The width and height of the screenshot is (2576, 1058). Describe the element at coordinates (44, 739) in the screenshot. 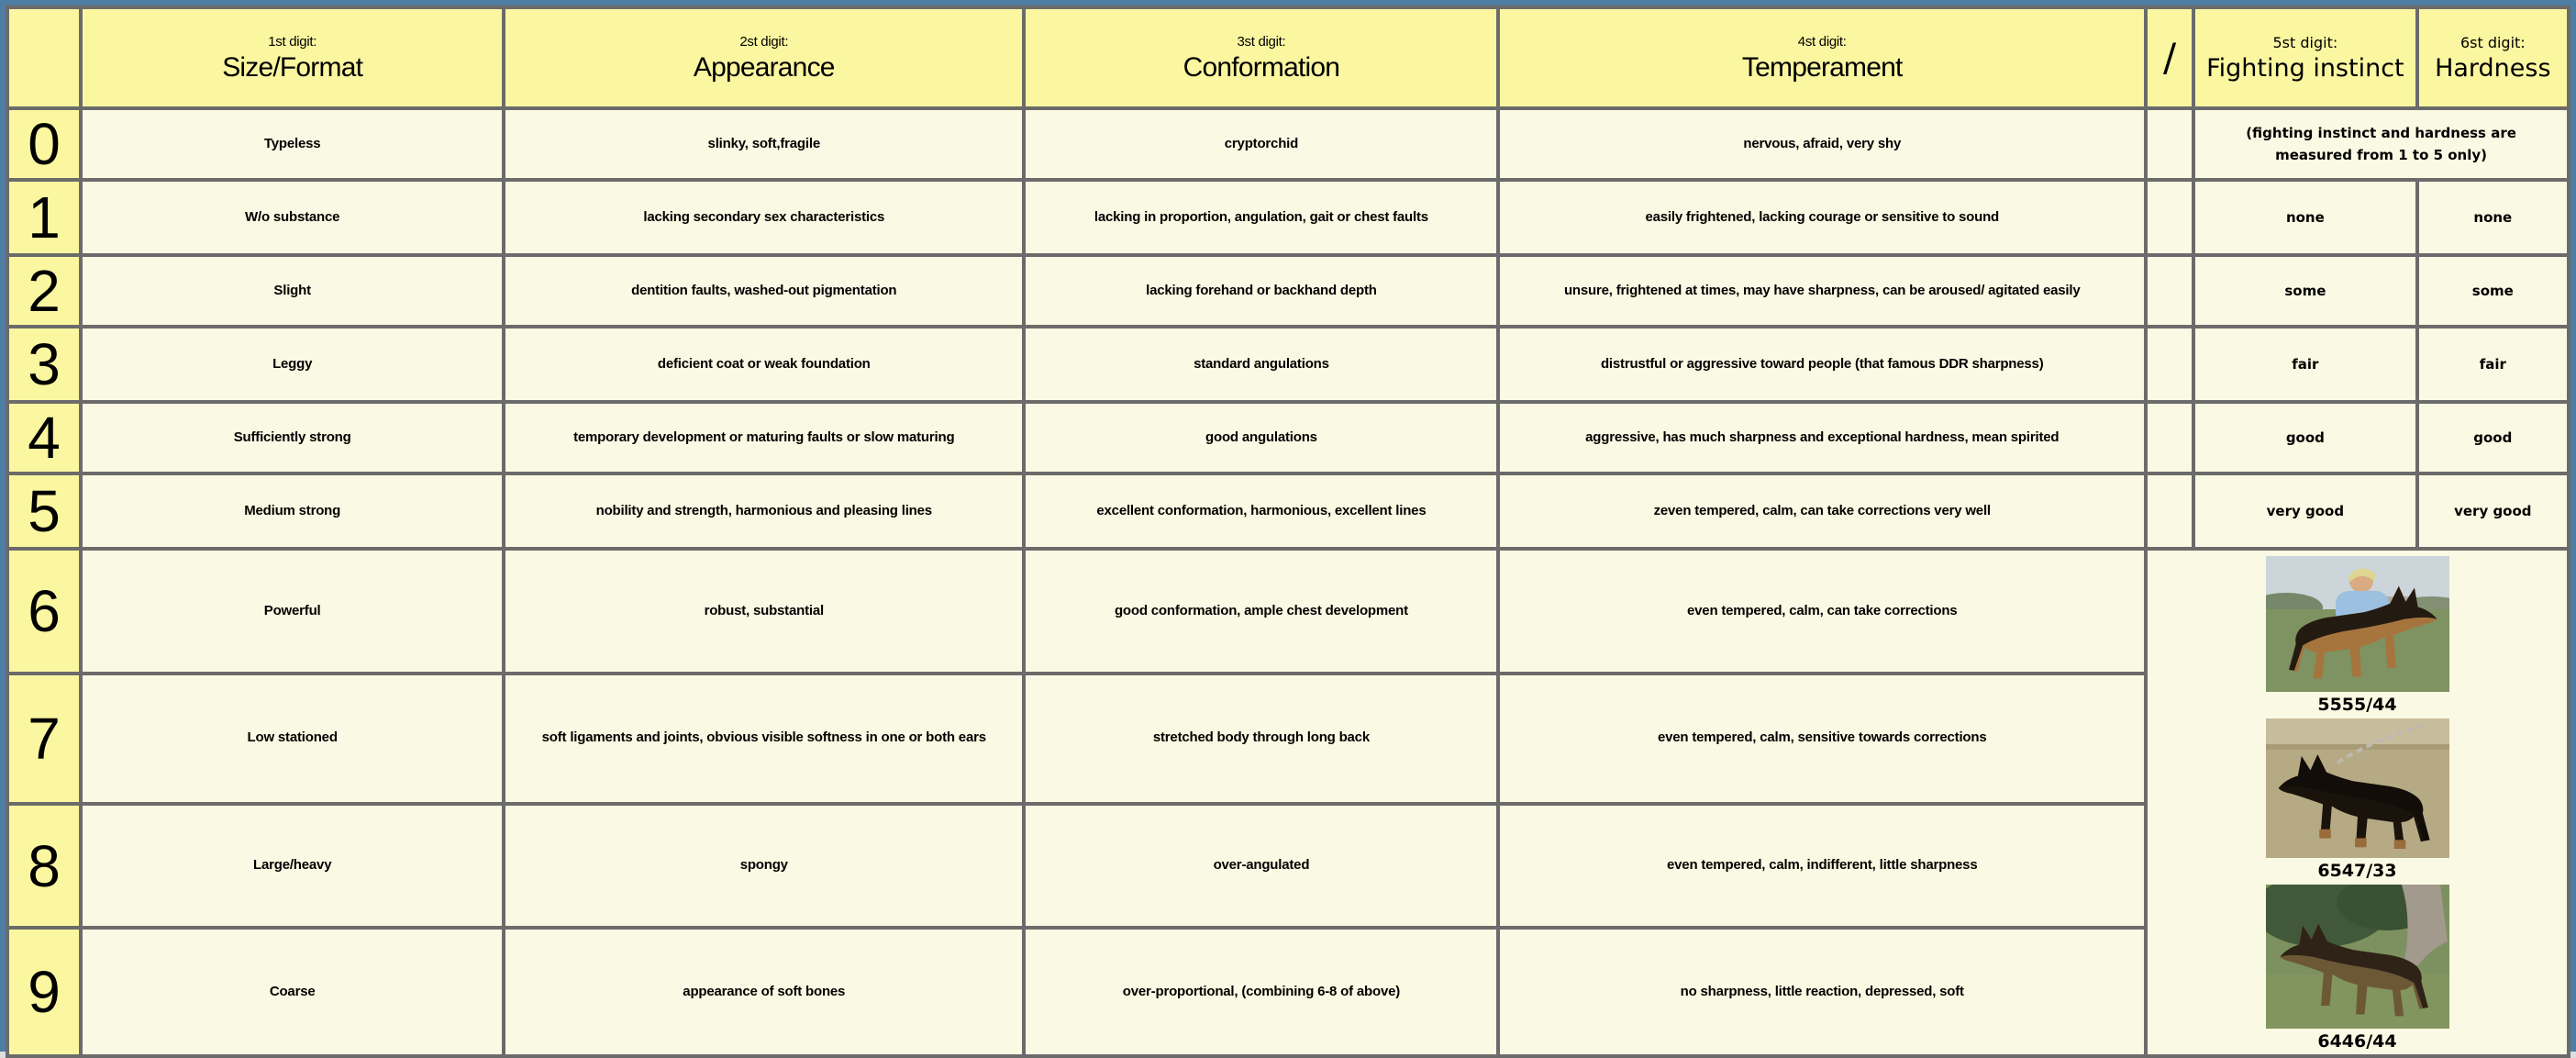

I see `row-digit: 7` at that location.